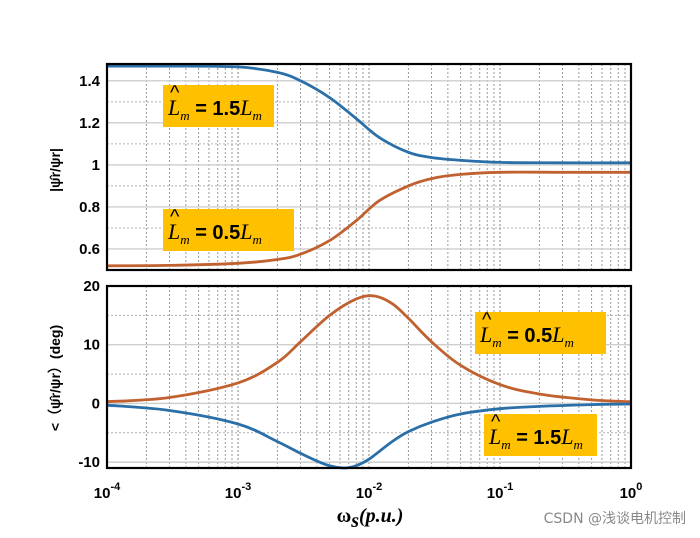 The width and height of the screenshot is (700, 538). Describe the element at coordinates (91, 286) in the screenshot. I see `y-tick-label: 20` at that location.